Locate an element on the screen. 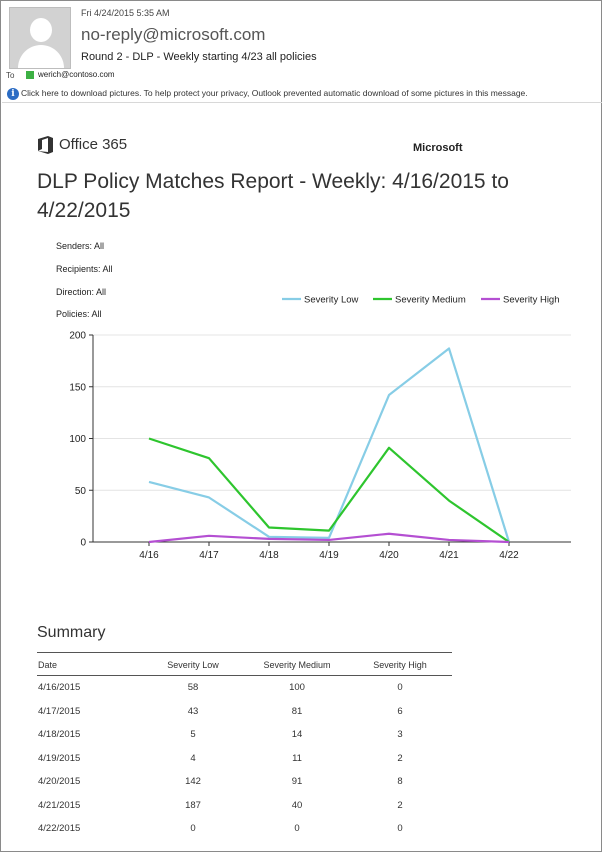  y-tick-label: 50 is located at coordinates (81, 491).